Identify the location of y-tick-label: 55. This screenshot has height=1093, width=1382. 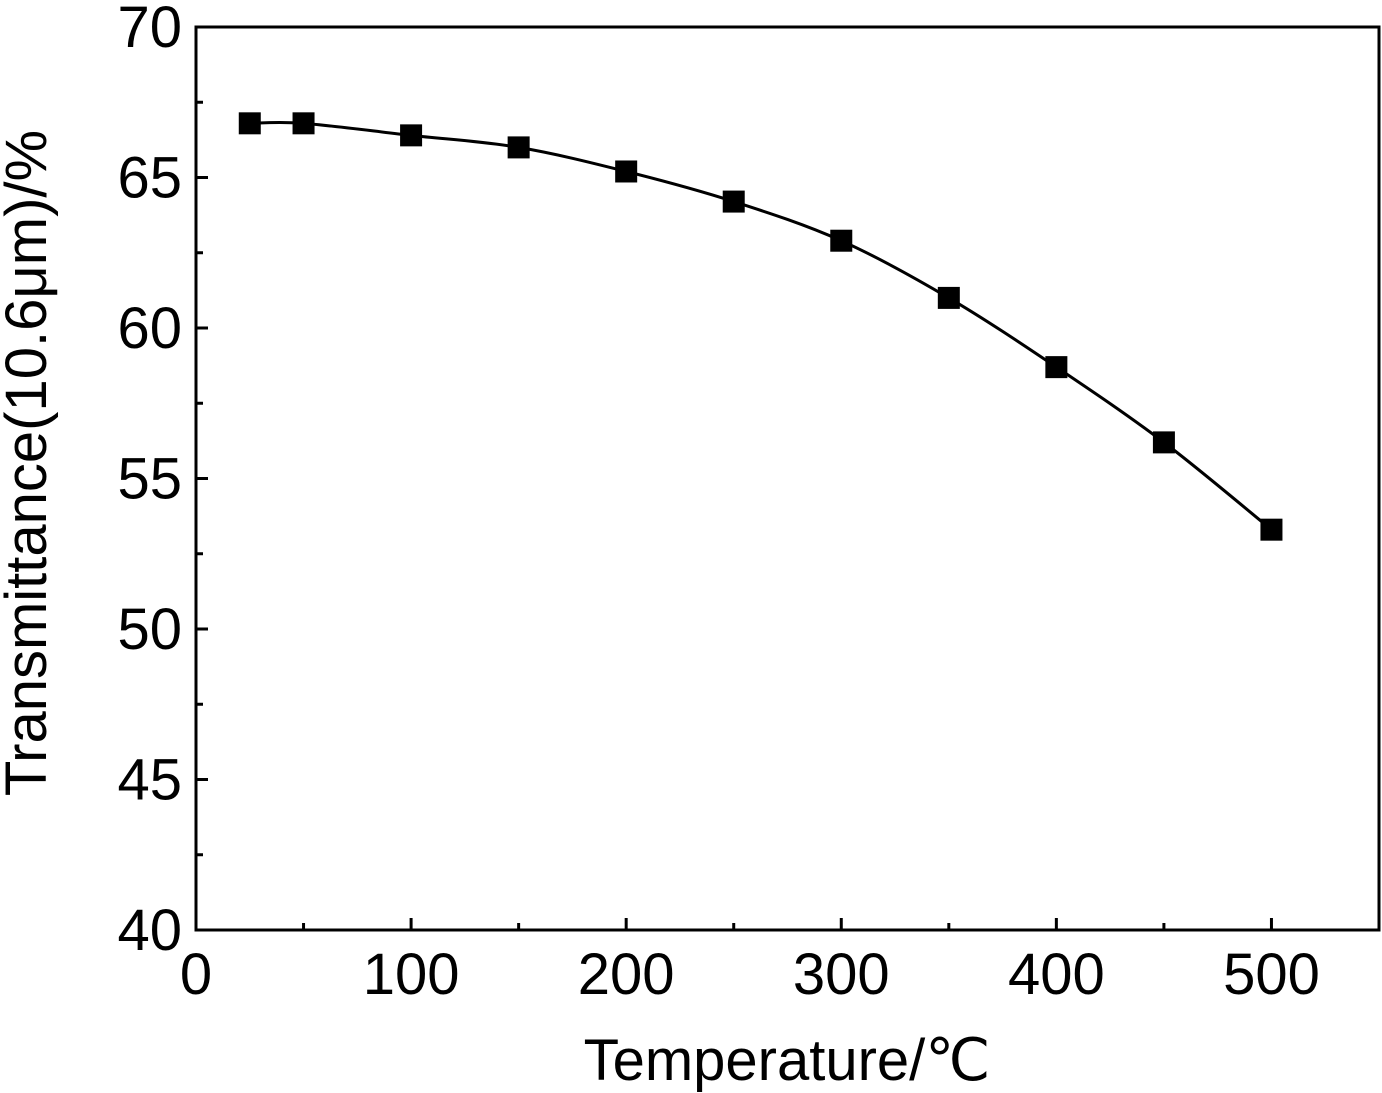
(149, 479).